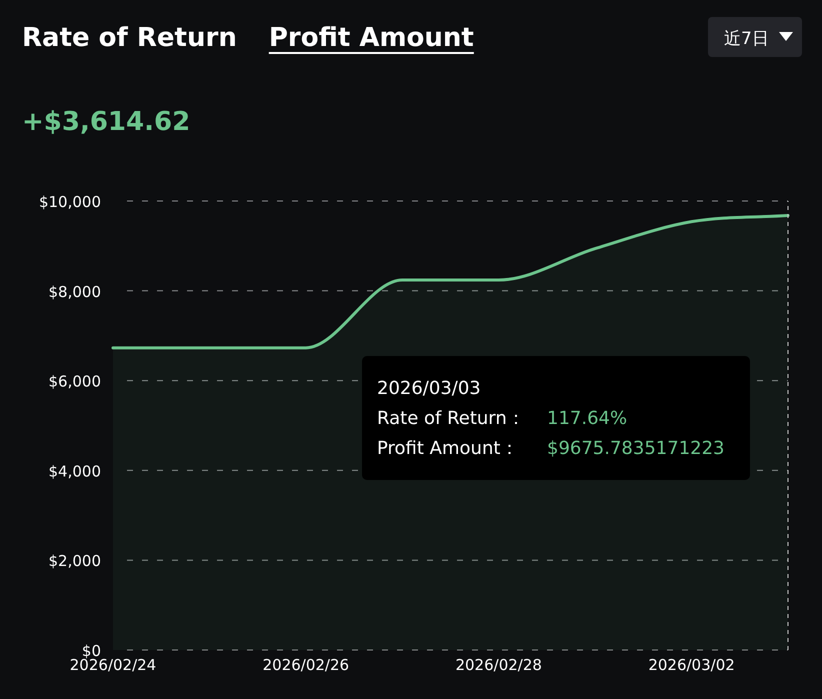 This screenshot has width=822, height=699. I want to click on annotation: $9675.7835171223, so click(636, 448).